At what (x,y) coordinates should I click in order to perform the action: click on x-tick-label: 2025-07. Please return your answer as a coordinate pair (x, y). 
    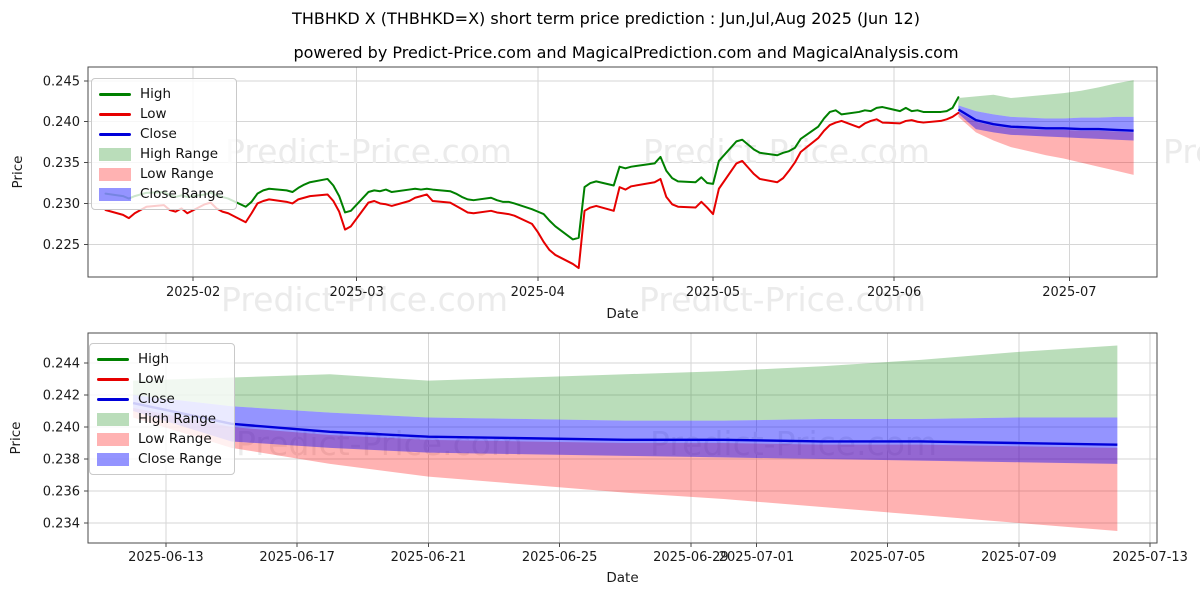
    Looking at the image, I should click on (1069, 292).